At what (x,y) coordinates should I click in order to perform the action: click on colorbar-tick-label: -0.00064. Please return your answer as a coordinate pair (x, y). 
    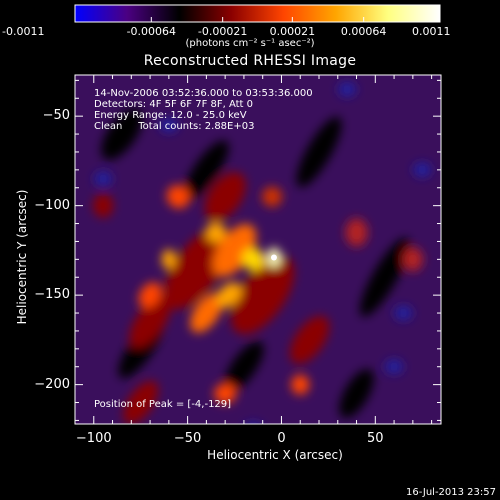
    Looking at the image, I should click on (151, 31).